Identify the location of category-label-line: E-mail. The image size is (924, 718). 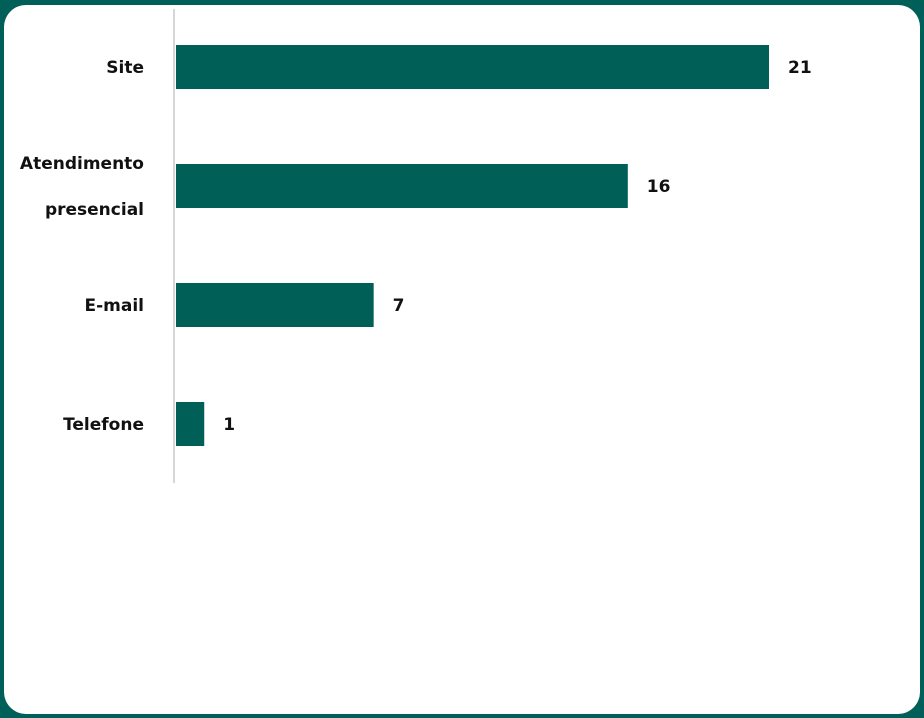
(114, 306).